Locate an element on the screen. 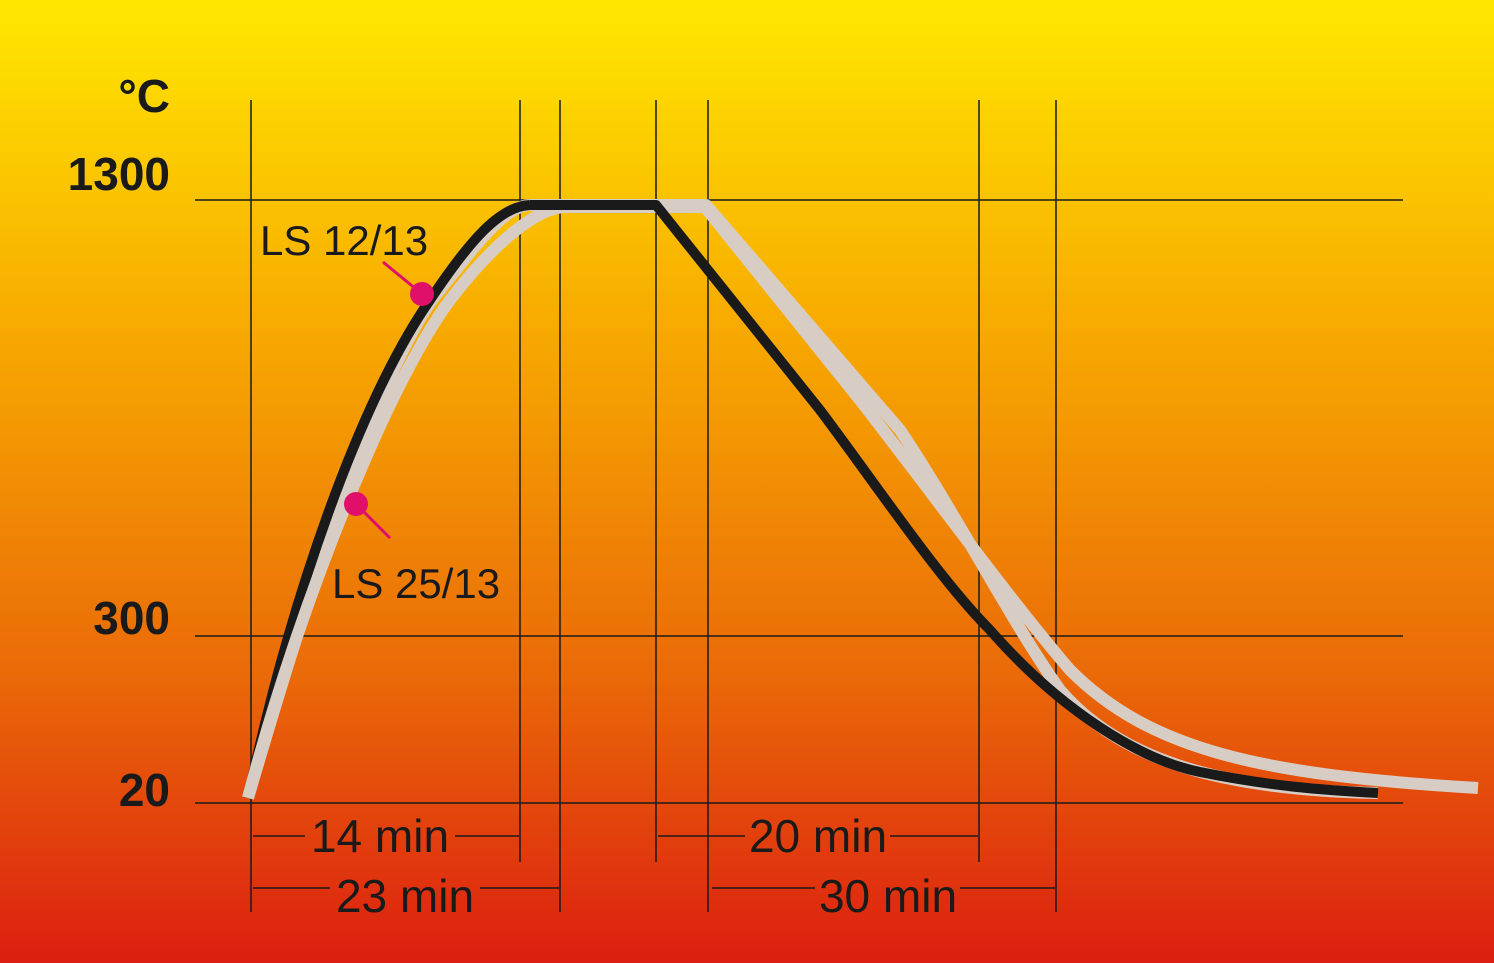 The width and height of the screenshot is (1494, 963). duration-label: 23 min is located at coordinates (405, 896).